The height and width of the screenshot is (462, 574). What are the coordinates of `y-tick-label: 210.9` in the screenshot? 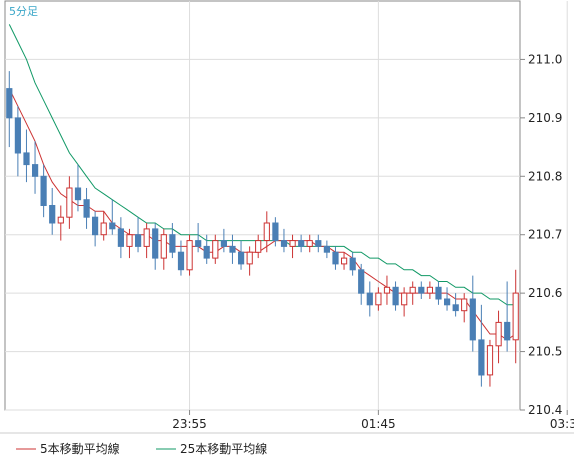 It's located at (545, 118).